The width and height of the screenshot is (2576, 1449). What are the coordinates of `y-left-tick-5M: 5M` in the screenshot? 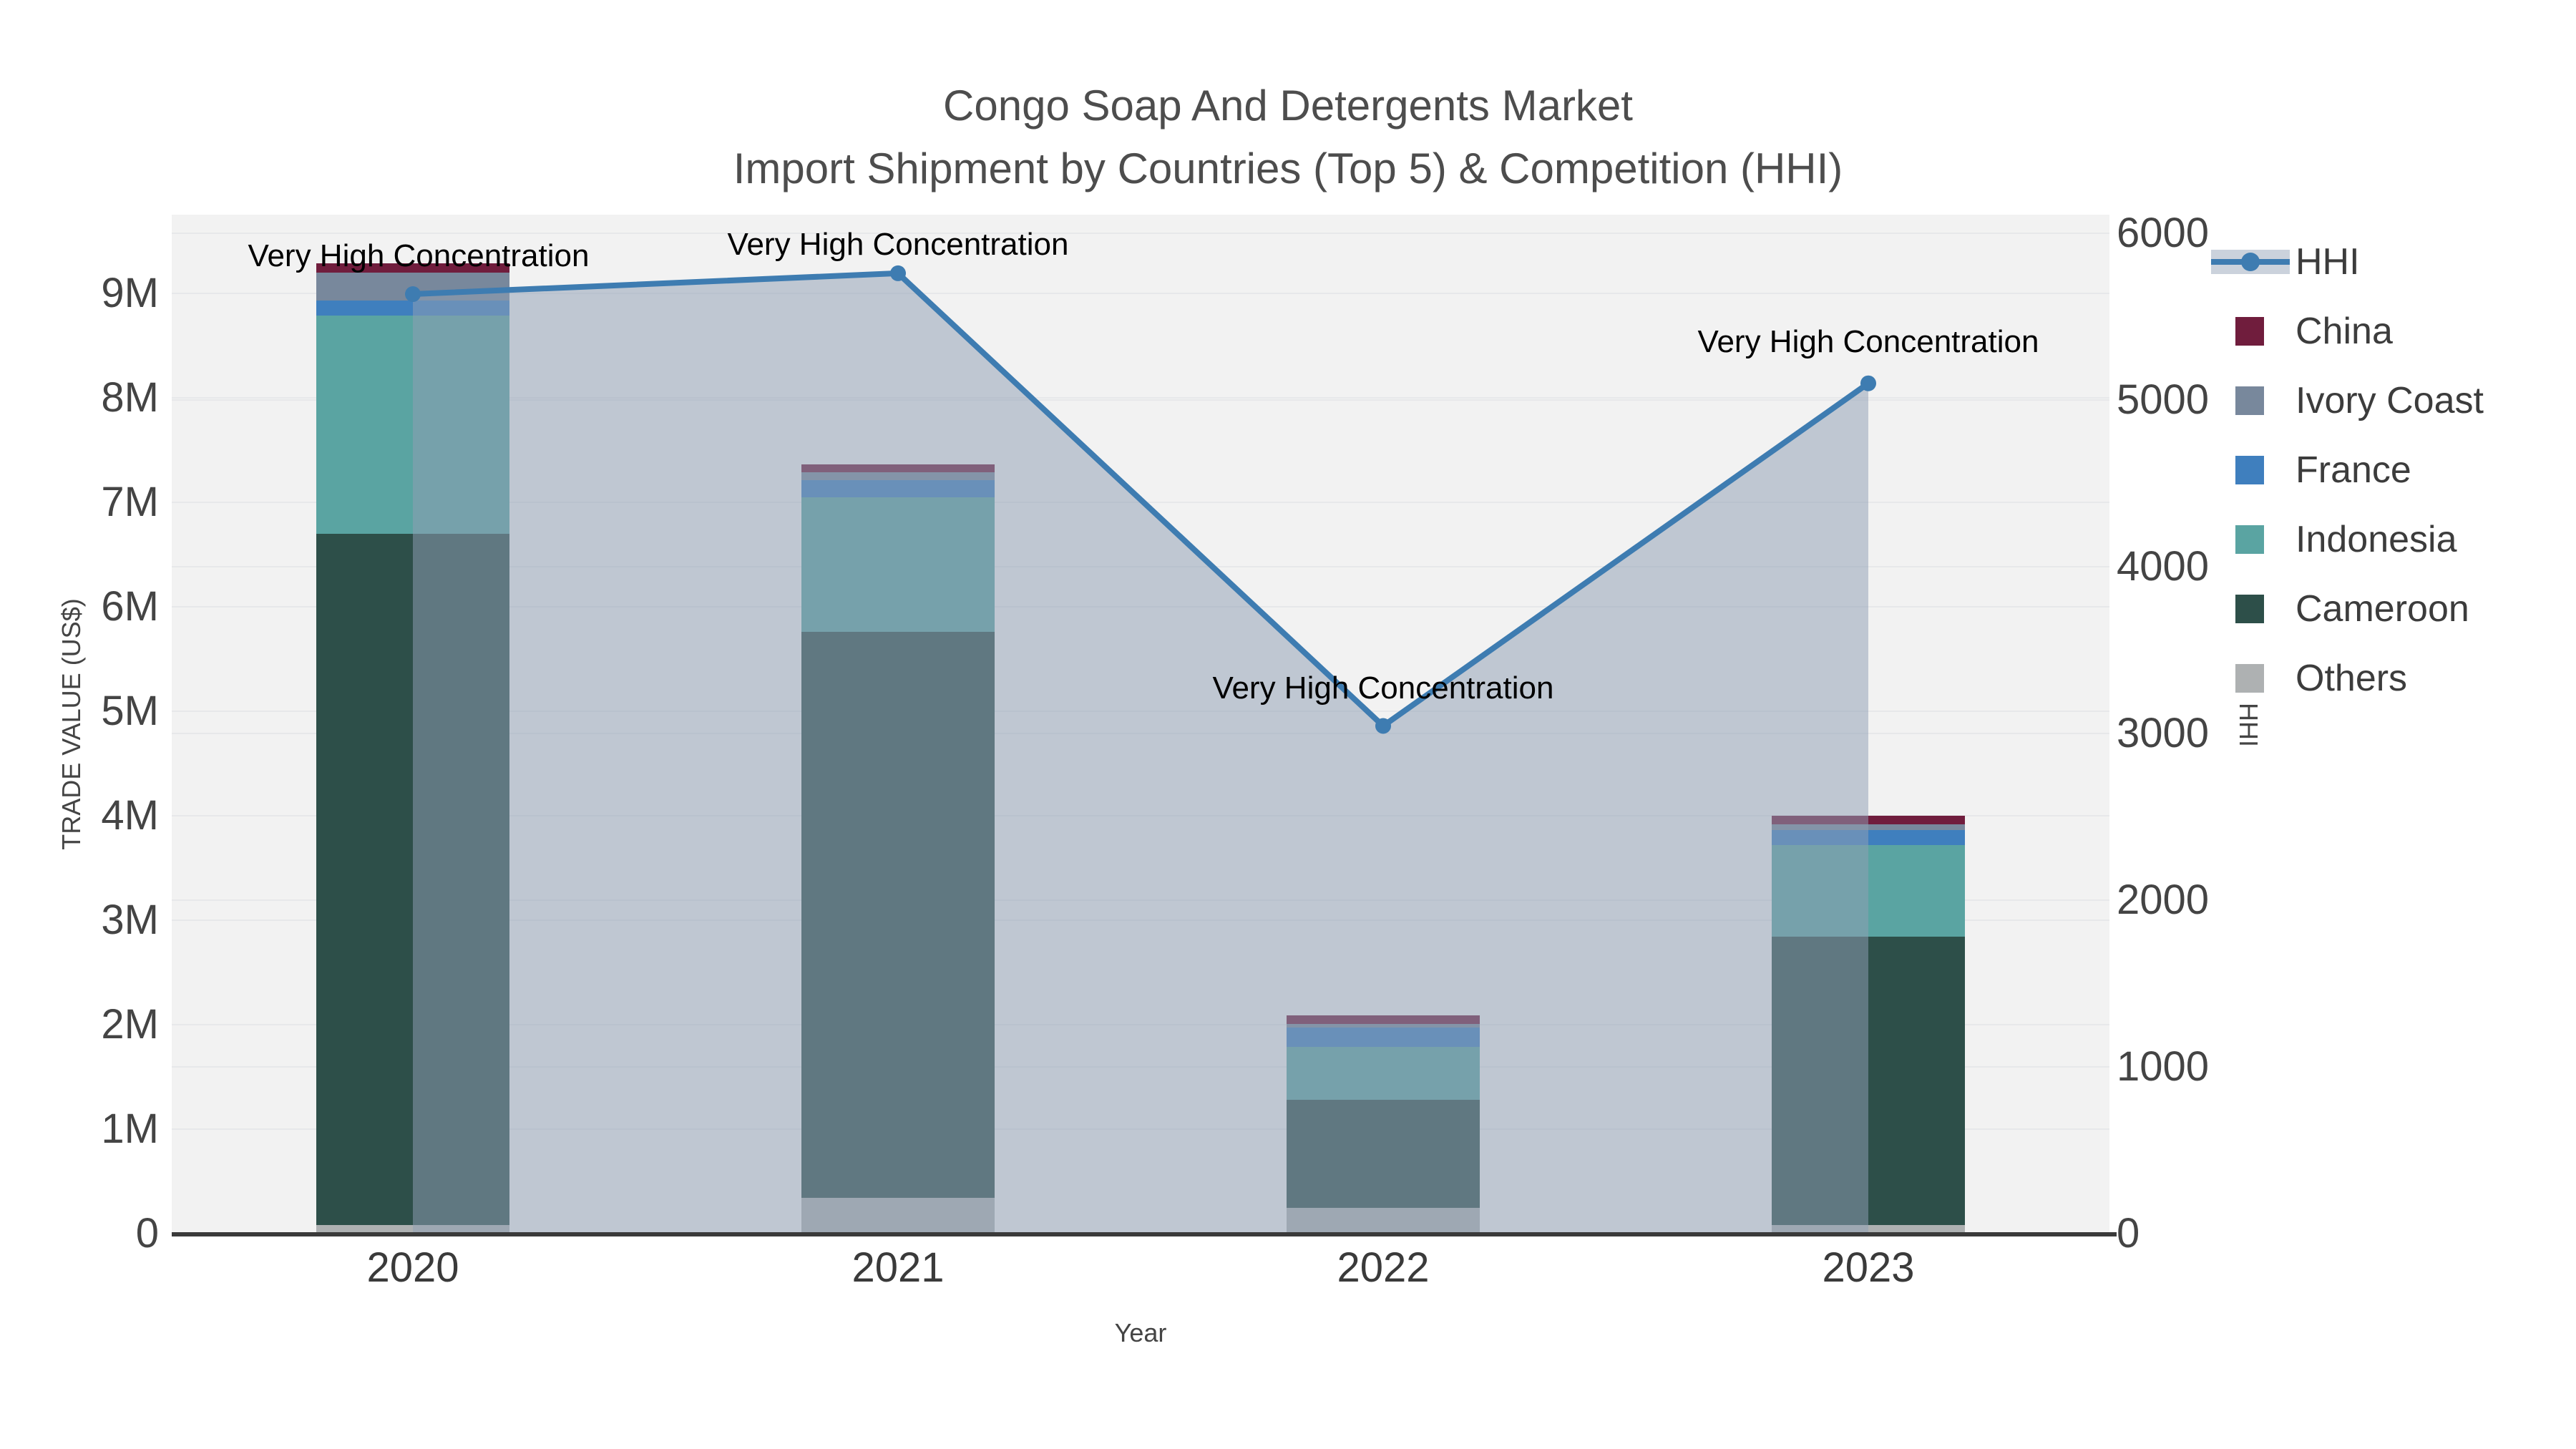 It's located at (130, 711).